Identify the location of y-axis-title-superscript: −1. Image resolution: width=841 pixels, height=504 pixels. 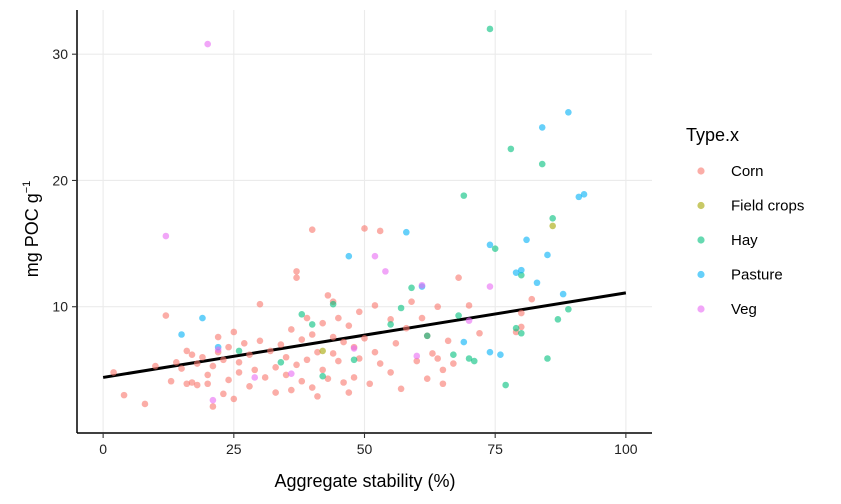
(27, 187).